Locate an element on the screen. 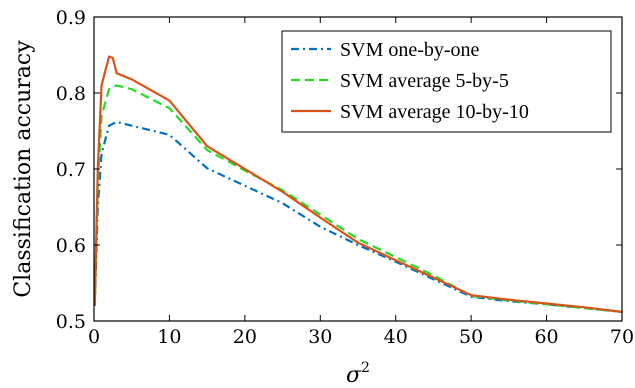 The image size is (635, 388). legend-label-1: SVM one-by-one is located at coordinates (410, 50).